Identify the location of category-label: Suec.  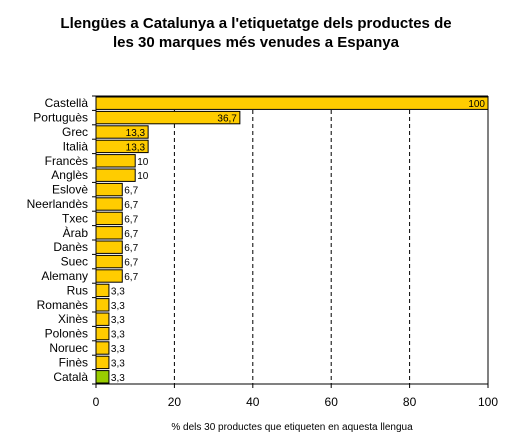
(74, 262).